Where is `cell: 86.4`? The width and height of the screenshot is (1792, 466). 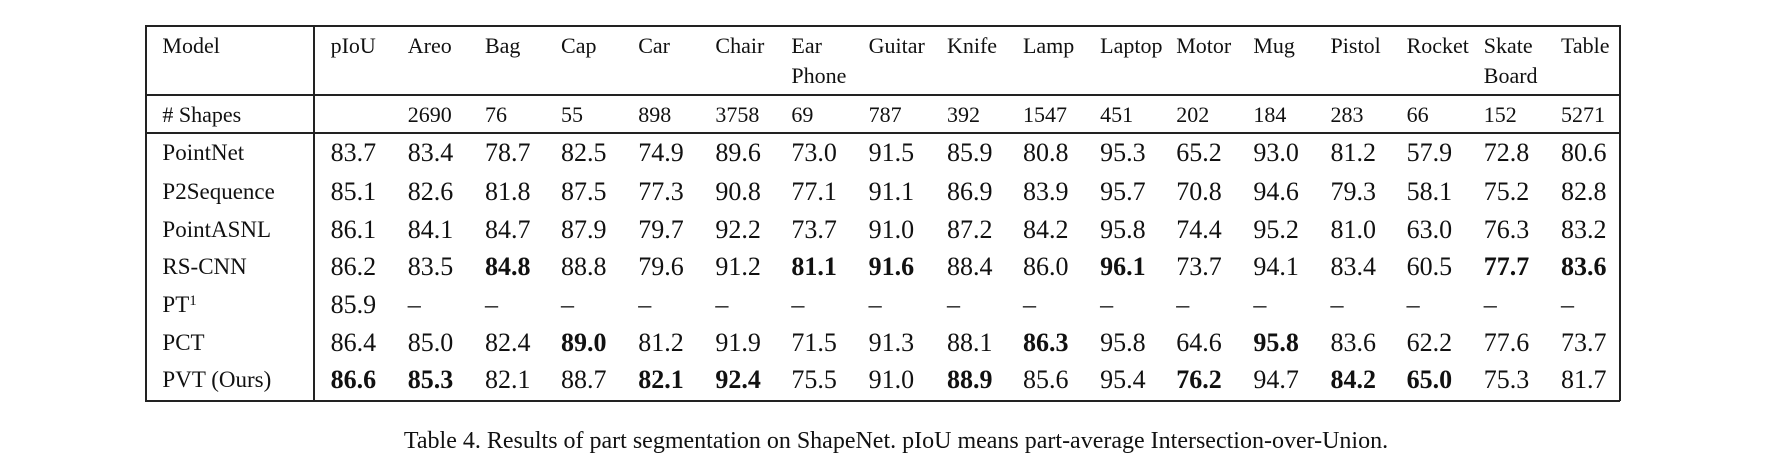 cell: 86.4 is located at coordinates (353, 343).